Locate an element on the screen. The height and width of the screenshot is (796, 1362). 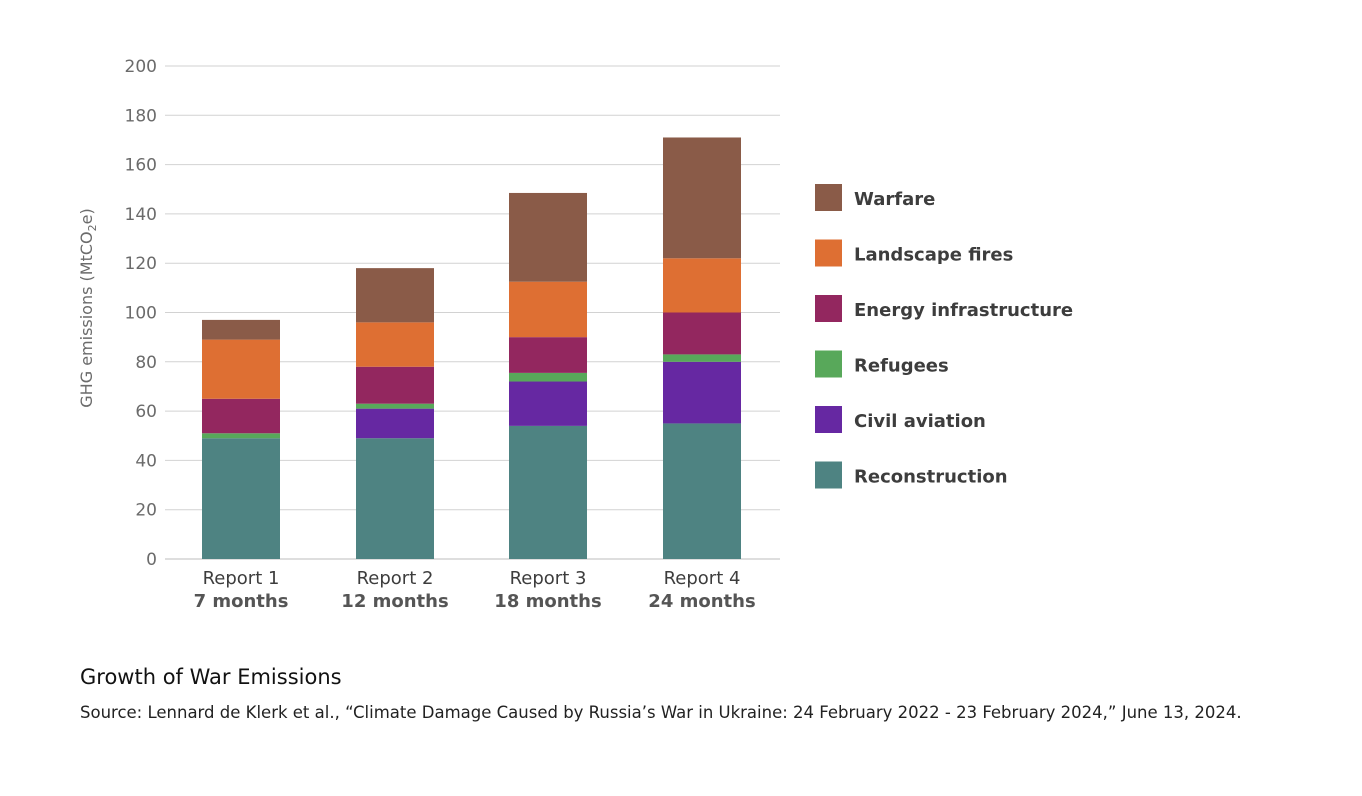
legend-label: Refugees is located at coordinates (901, 366).